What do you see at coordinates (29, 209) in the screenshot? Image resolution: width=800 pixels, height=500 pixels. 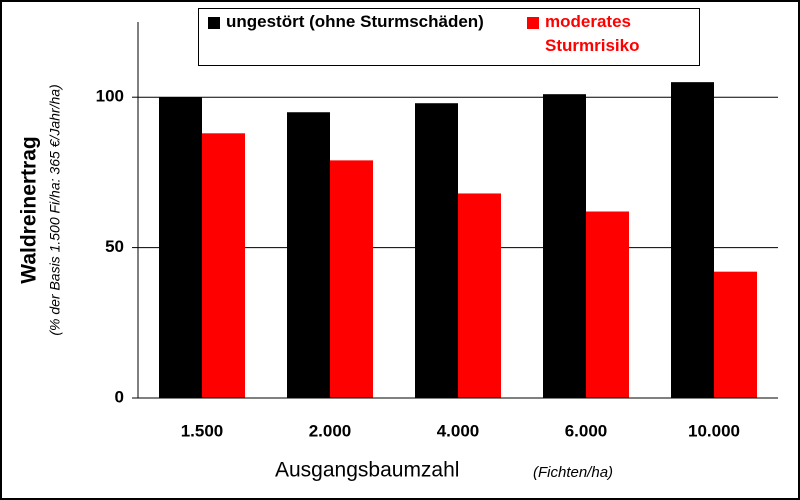 I see `y-axis-label: Waldreinertrag` at bounding box center [29, 209].